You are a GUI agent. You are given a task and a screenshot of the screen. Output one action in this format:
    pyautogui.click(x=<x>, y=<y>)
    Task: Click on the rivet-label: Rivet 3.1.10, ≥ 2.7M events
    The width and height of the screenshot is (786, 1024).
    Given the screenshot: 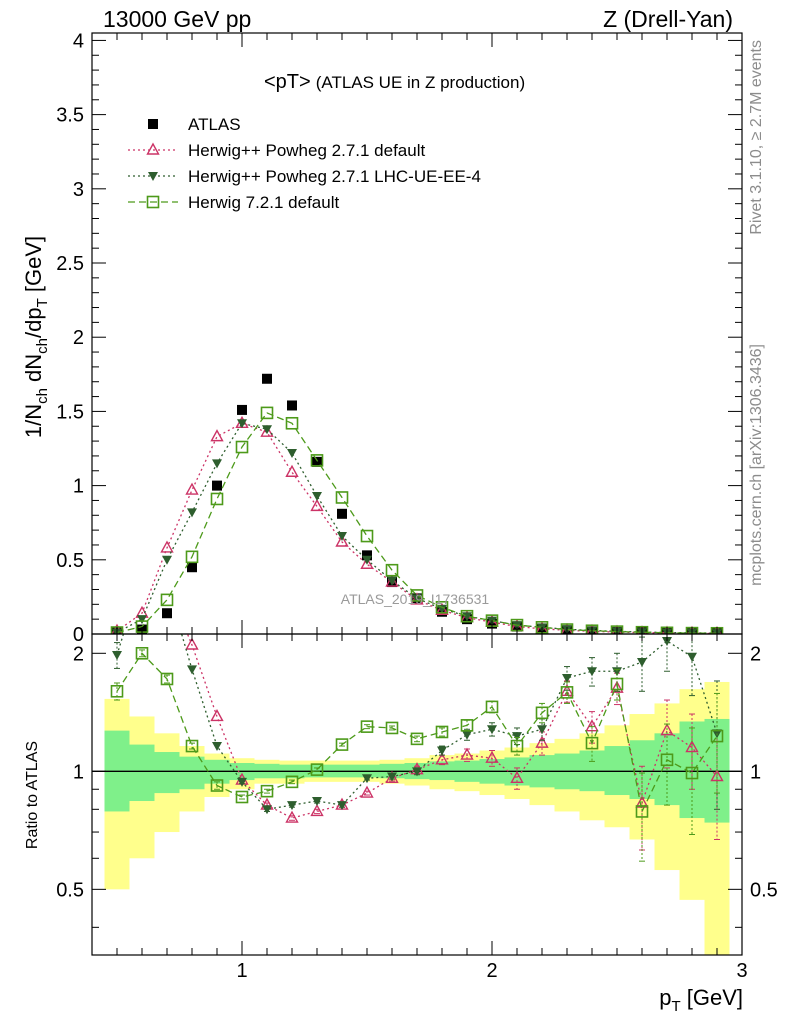 What is the action you would take?
    pyautogui.click(x=756, y=137)
    